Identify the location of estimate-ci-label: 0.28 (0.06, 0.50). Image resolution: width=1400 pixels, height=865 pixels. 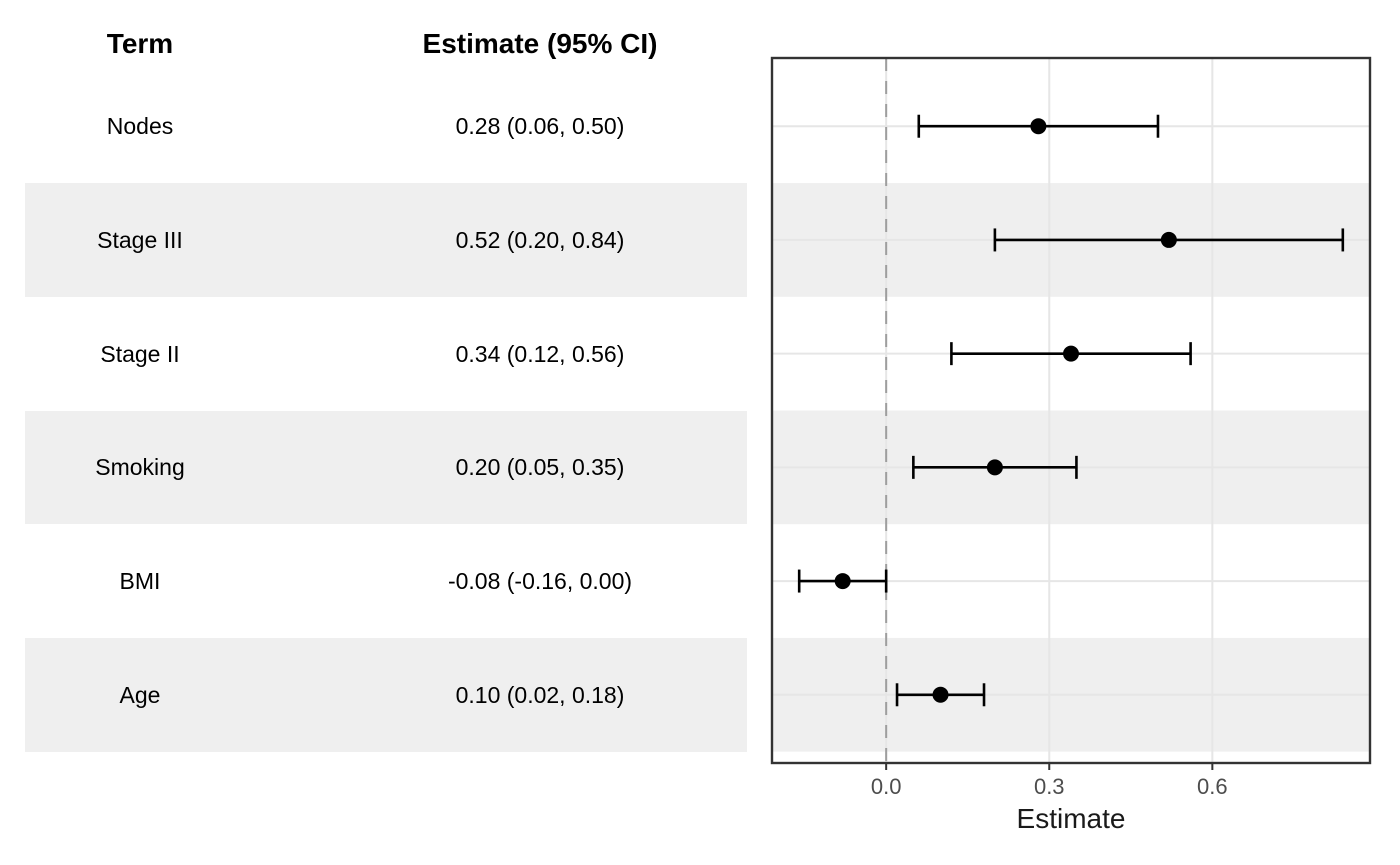
(540, 126).